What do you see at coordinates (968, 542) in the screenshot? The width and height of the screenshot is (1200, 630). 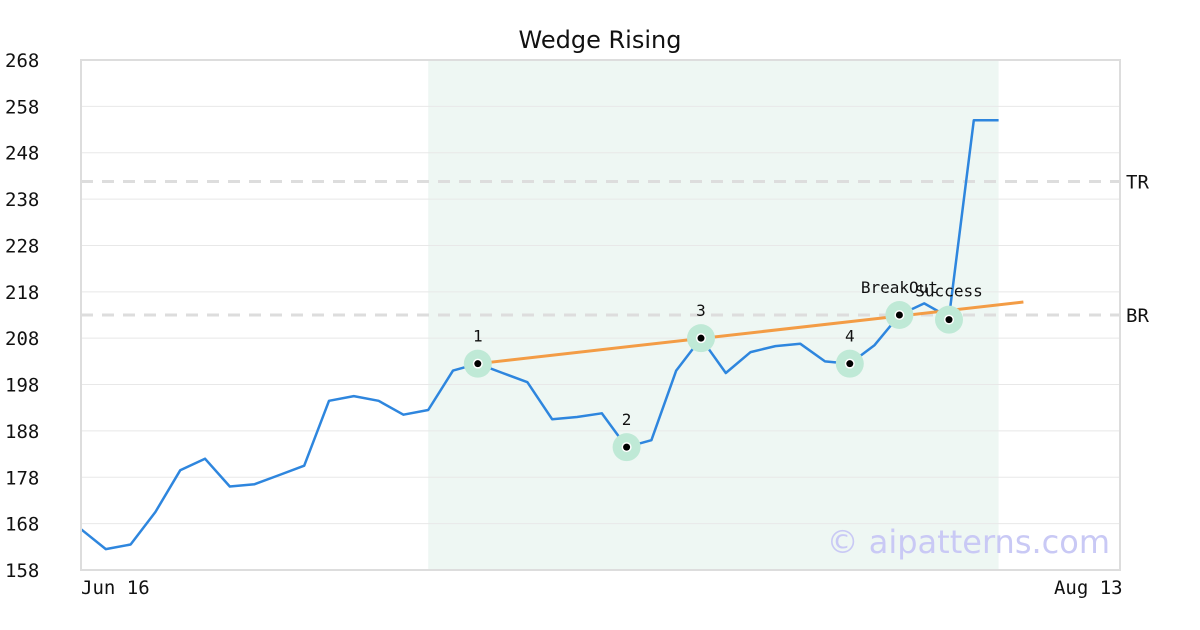 I see `watermark: © aipatterns.com` at bounding box center [968, 542].